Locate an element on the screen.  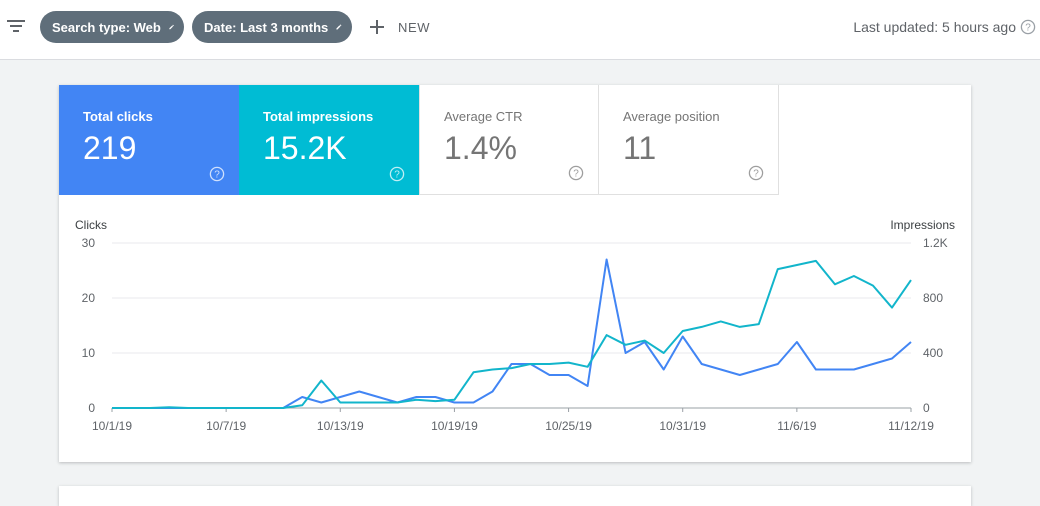
metric-total-impressions: Total impressions 15.2K ? is located at coordinates (329, 140).